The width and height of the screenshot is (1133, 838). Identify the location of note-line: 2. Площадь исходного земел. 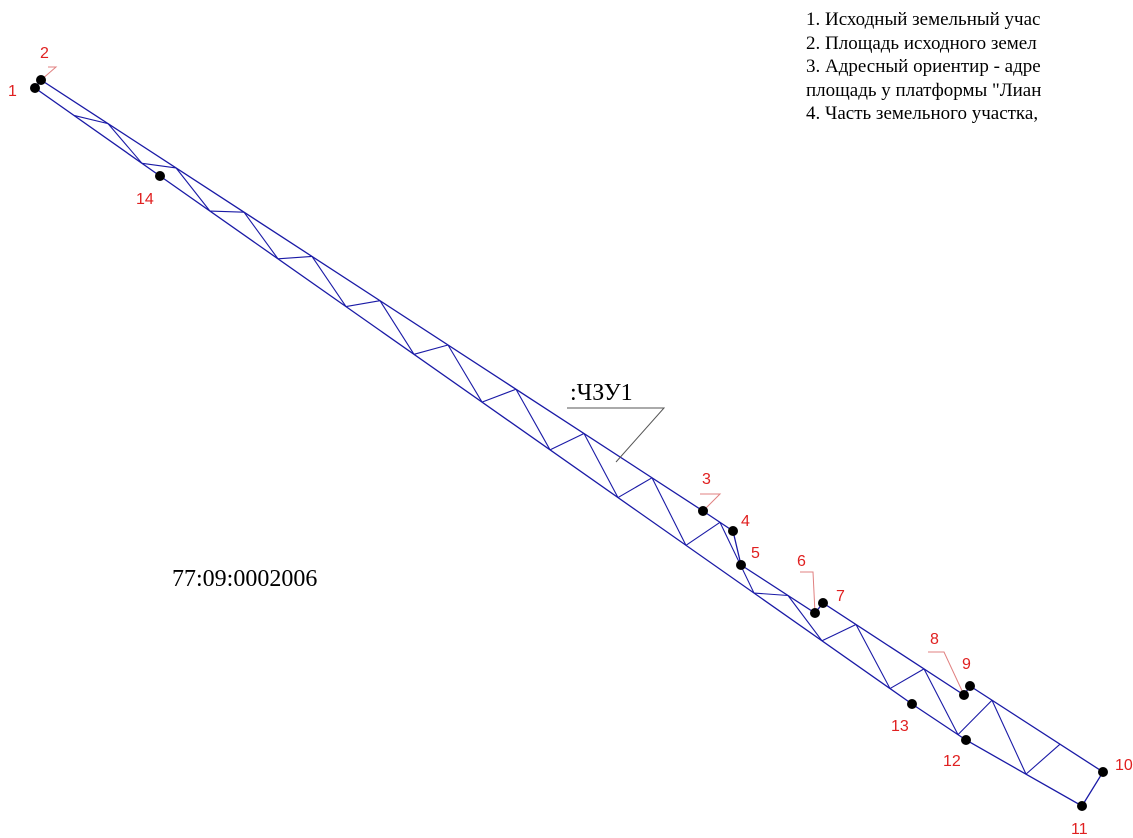
(921, 43).